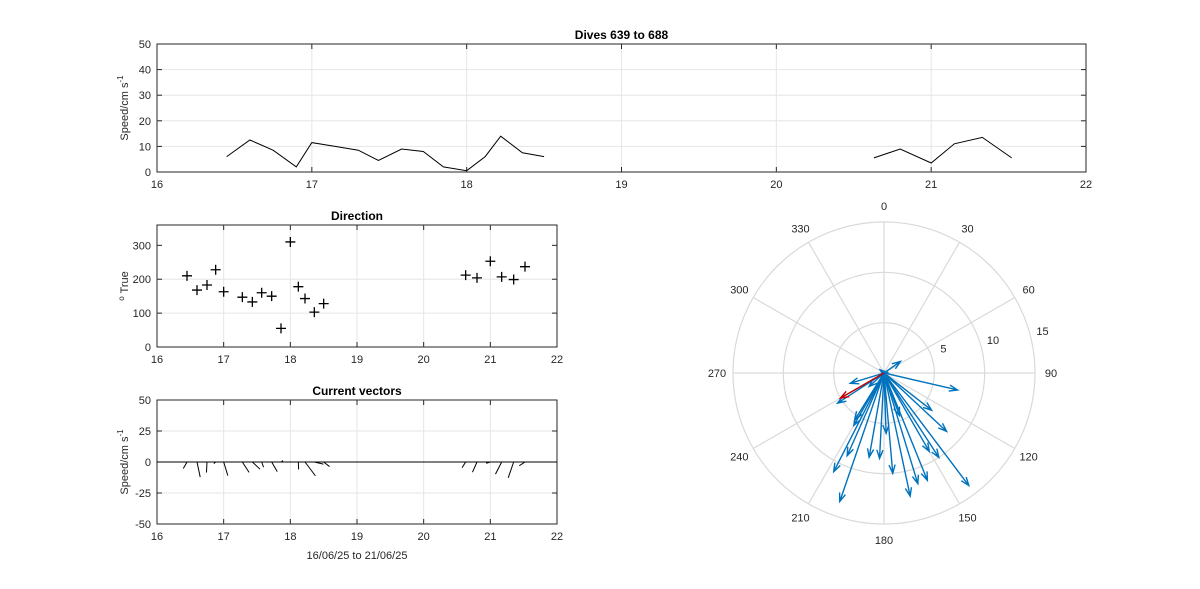 This screenshot has width=1200, height=589. What do you see at coordinates (148, 463) in the screenshot?
I see `vectors-y-tick-label: 0` at bounding box center [148, 463].